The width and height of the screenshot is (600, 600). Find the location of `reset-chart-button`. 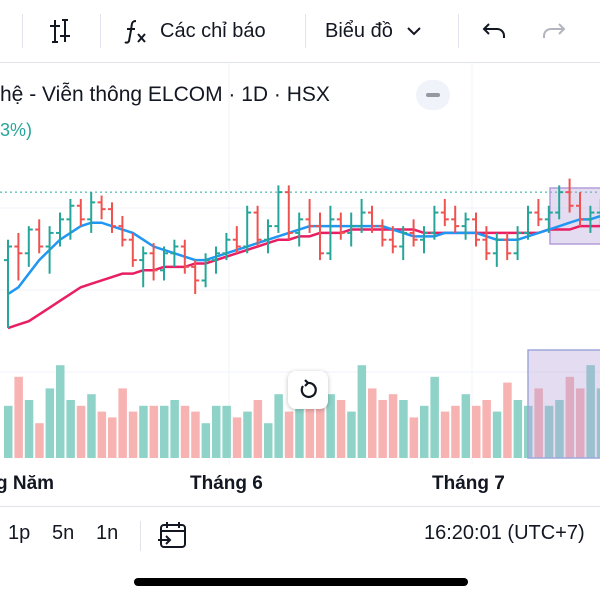

reset-chart-button is located at coordinates (308, 390).